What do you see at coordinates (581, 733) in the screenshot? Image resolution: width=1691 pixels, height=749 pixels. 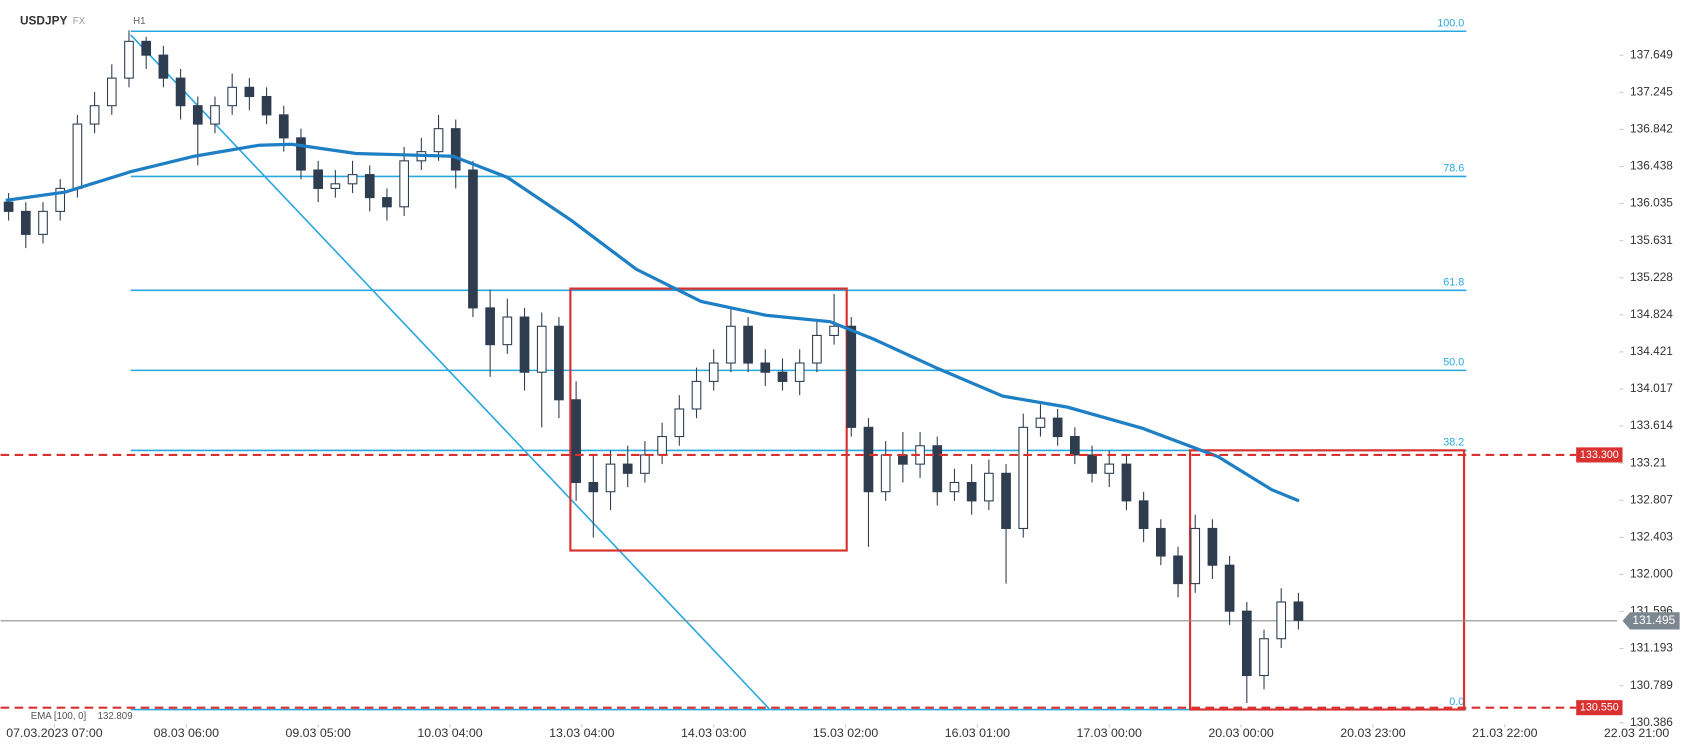 I see `x-tick-label: 13.03 04:00` at bounding box center [581, 733].